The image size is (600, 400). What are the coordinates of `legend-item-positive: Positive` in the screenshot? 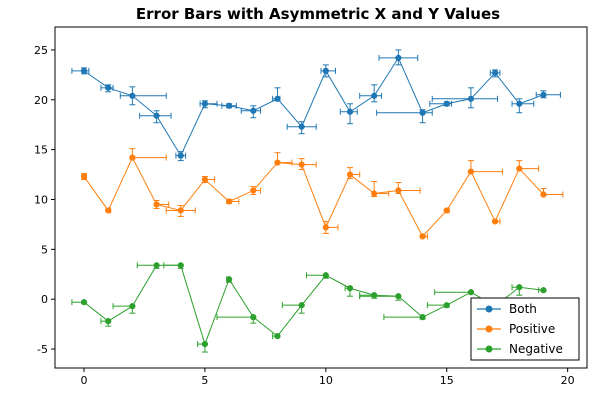 It's located at (516, 329).